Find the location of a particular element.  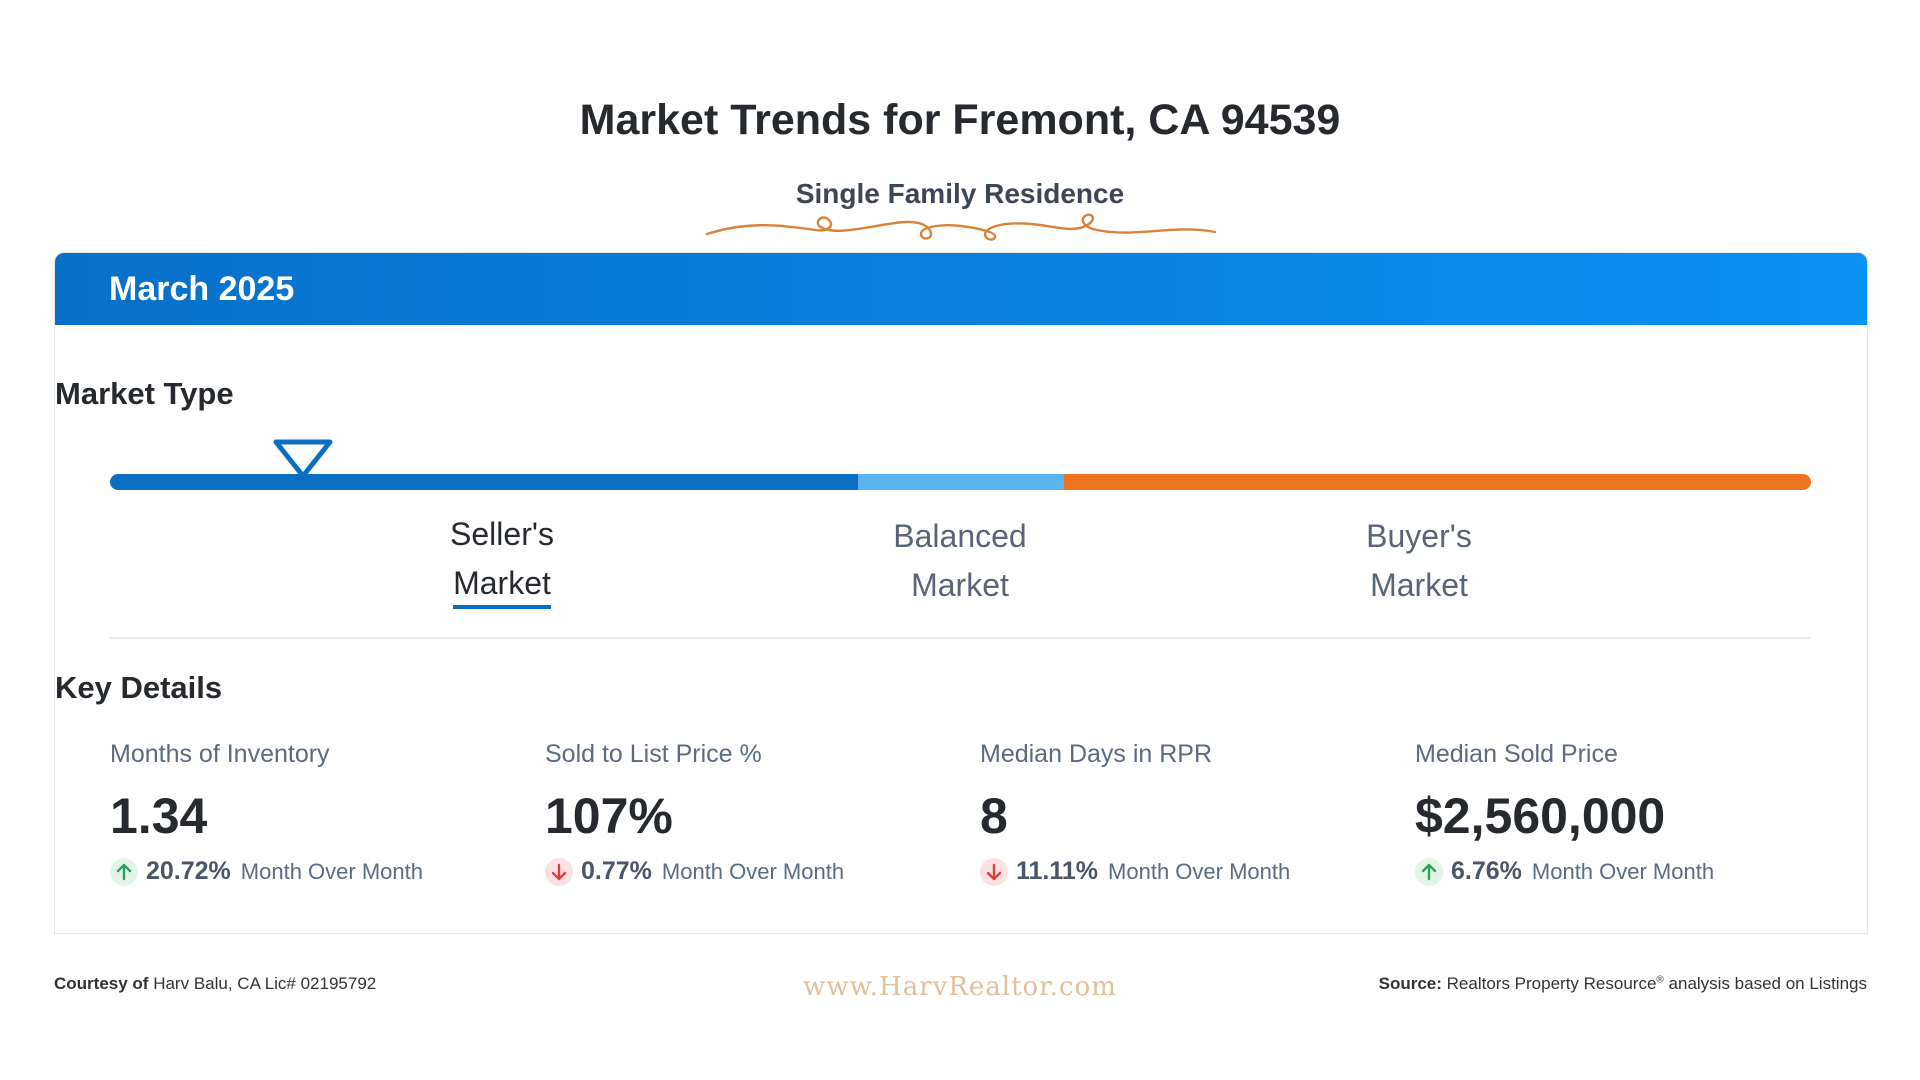

buyers-market-label: Buyer's Market is located at coordinates (1419, 561).